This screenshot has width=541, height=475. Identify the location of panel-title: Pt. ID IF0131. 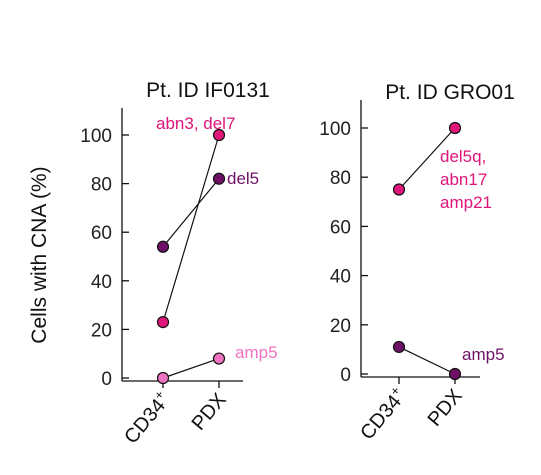
(208, 90).